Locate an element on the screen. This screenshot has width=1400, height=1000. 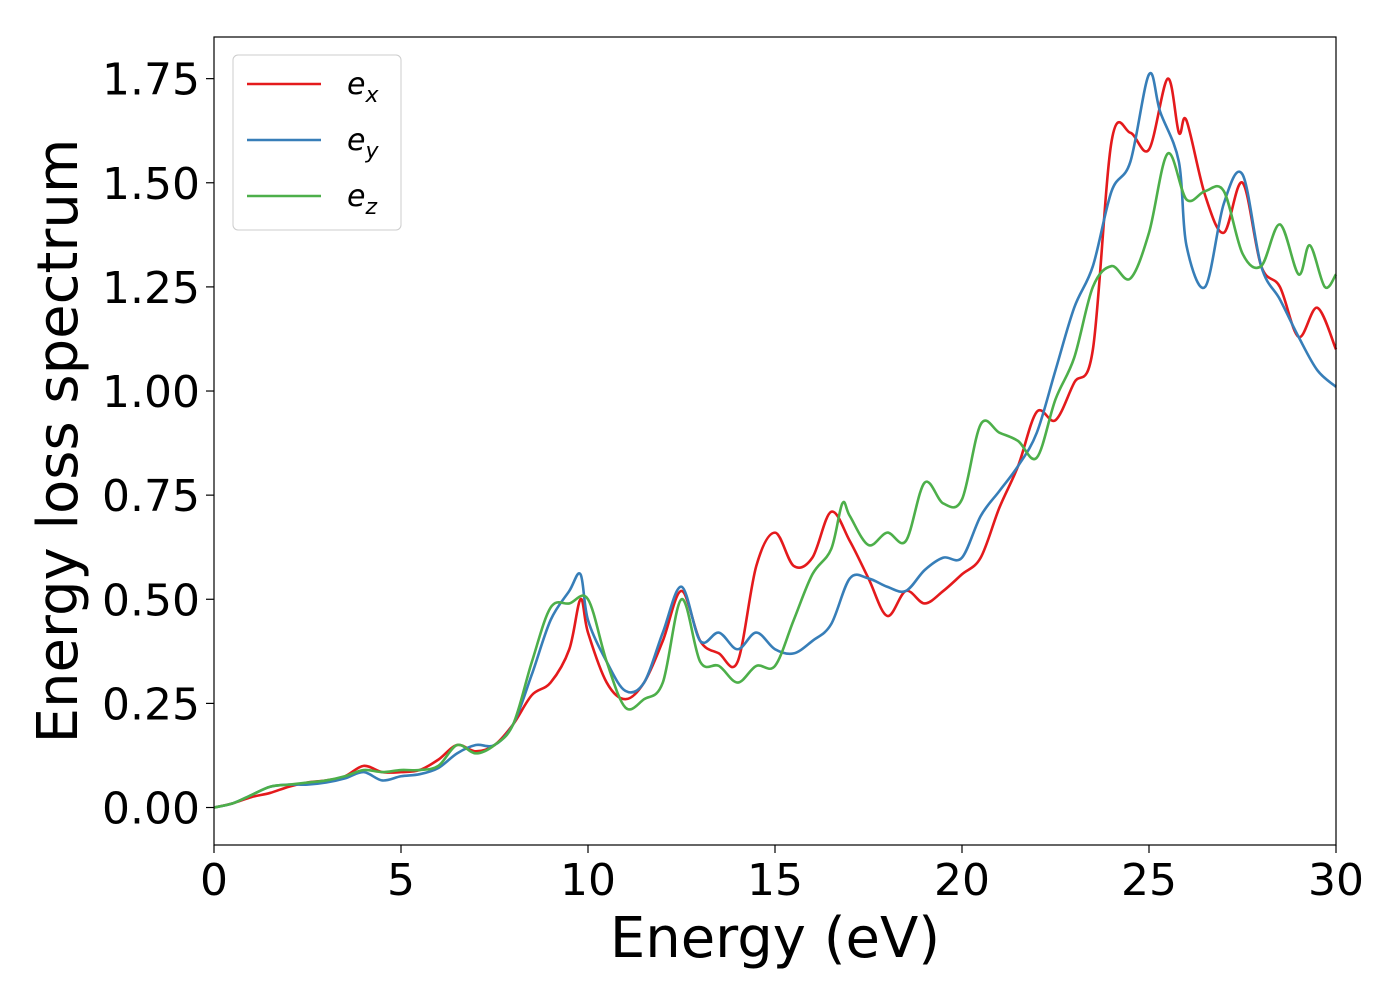
x-tick-label: 30 is located at coordinates (1336, 880).